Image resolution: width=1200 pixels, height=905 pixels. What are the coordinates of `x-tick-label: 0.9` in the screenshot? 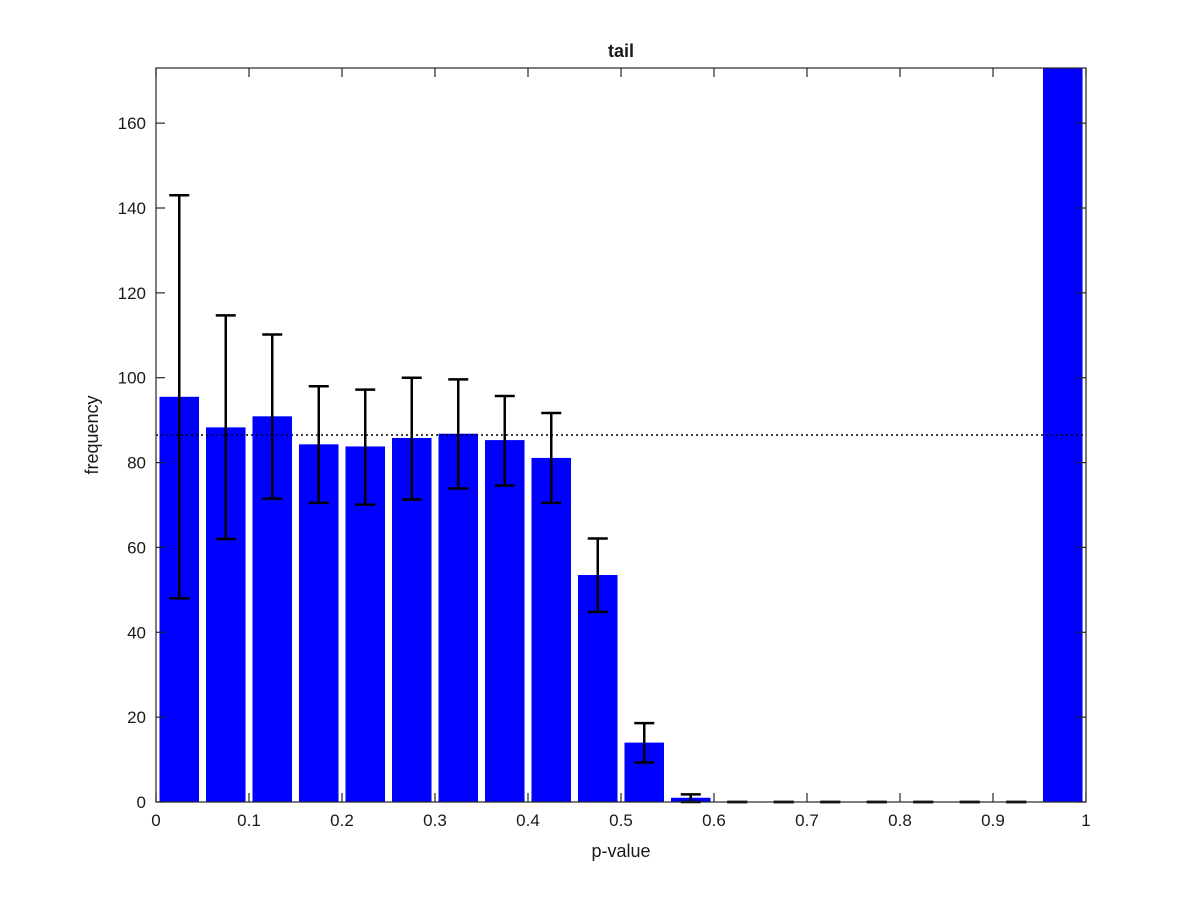 It's located at (993, 820).